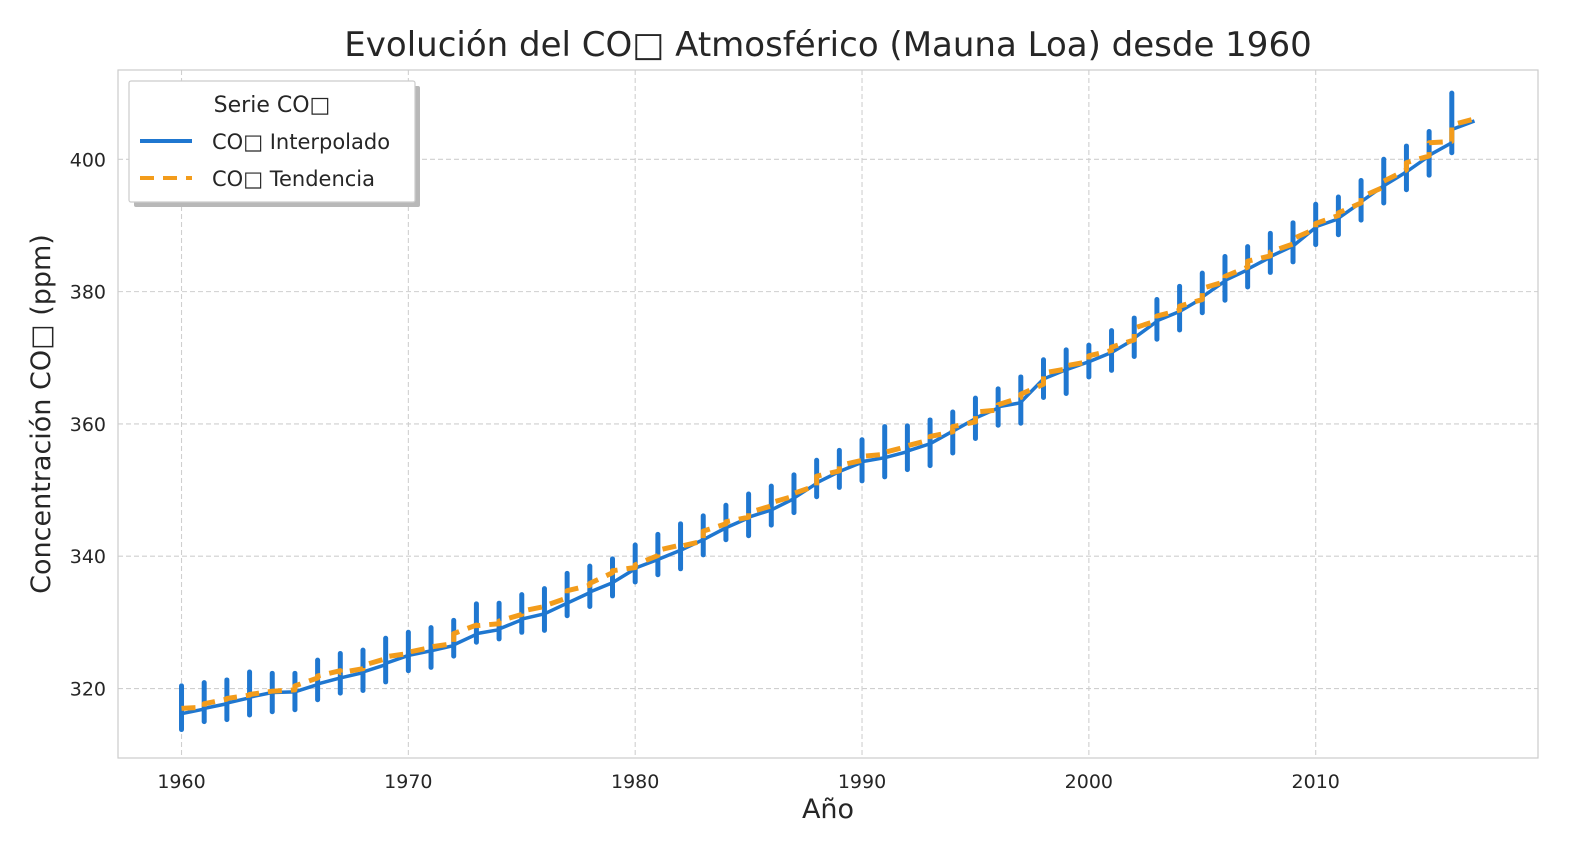 The width and height of the screenshot is (1584, 864). What do you see at coordinates (1089, 782) in the screenshot?
I see `x-tick-label: 2000` at bounding box center [1089, 782].